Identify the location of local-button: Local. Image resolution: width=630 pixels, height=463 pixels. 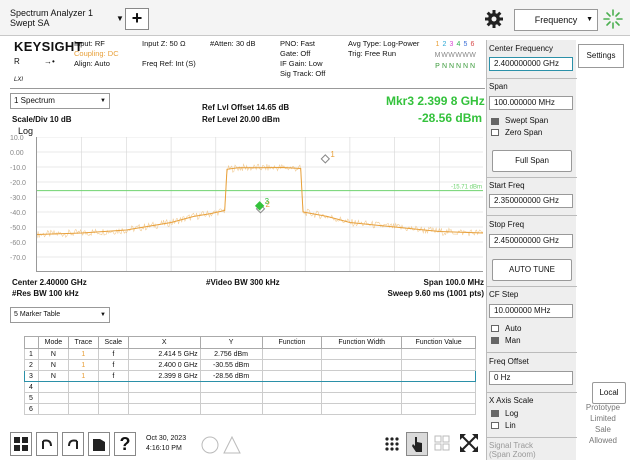
(609, 393).